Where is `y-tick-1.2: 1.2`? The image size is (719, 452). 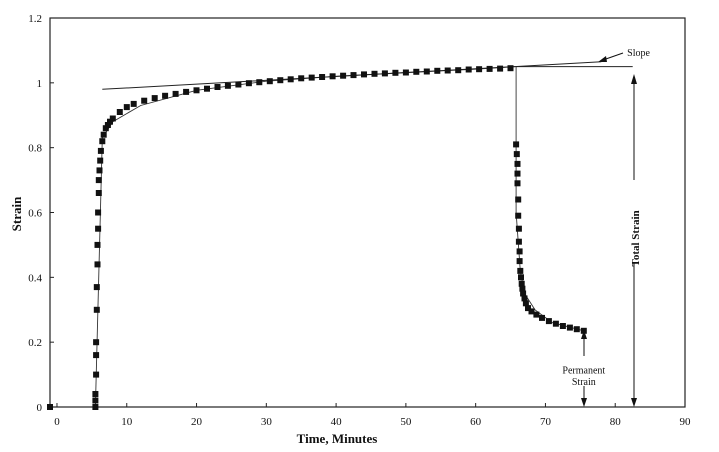
y-tick-1.2: 1.2 is located at coordinates (41, 19).